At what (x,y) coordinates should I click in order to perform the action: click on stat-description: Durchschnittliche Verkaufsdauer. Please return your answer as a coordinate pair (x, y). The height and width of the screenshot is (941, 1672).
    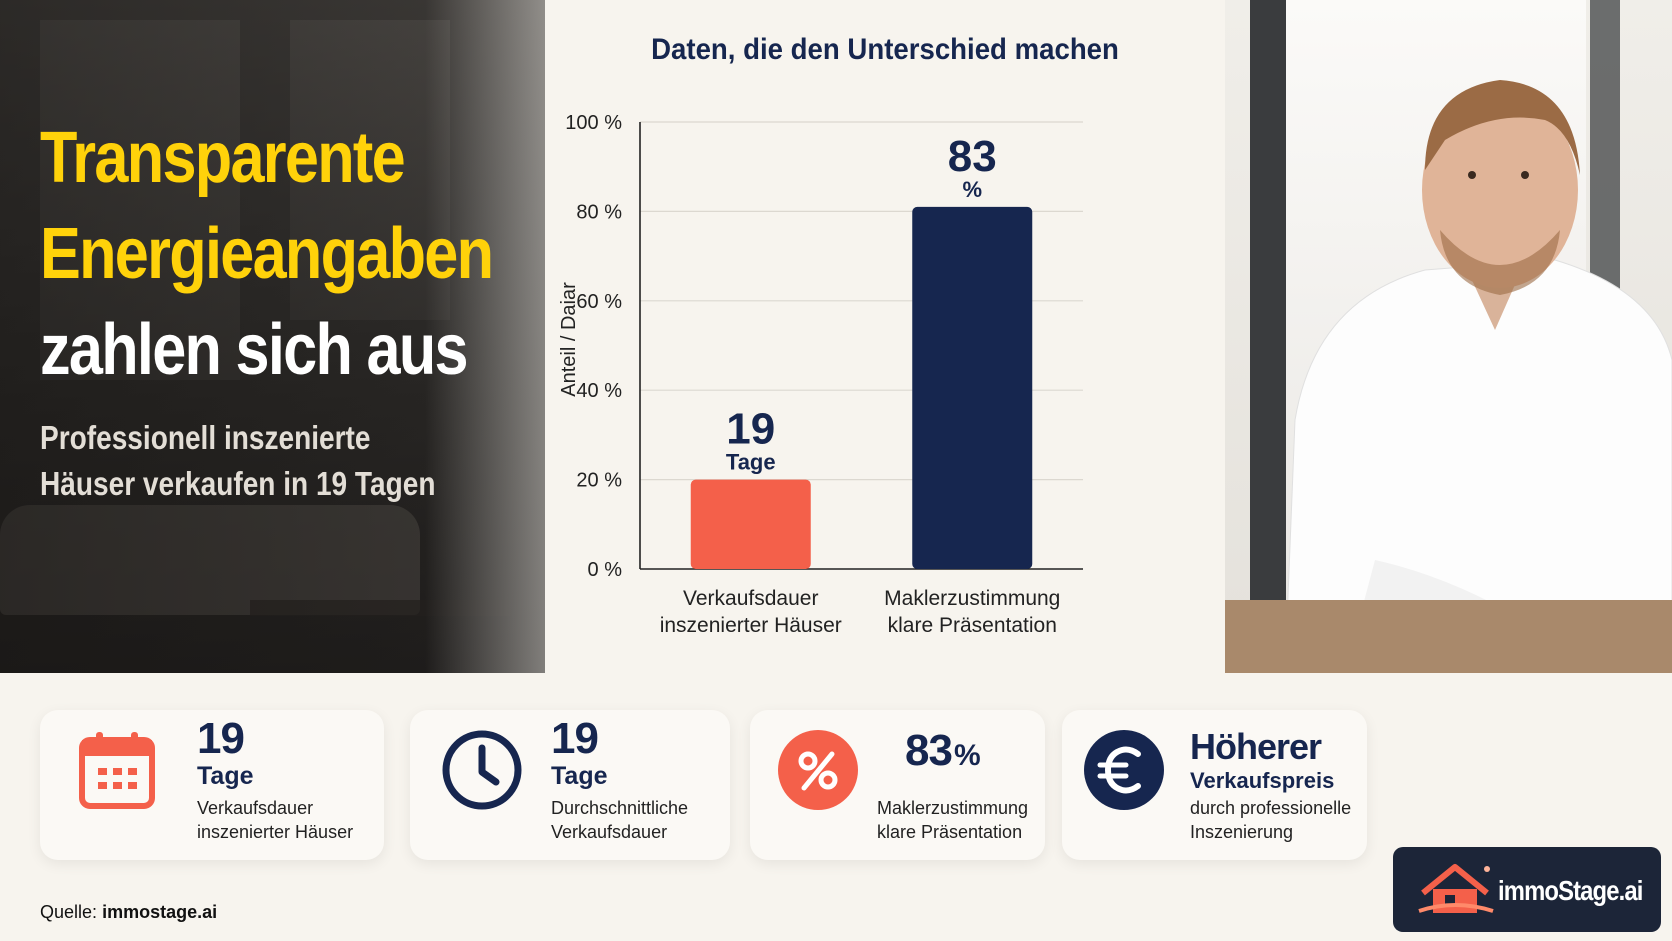
    Looking at the image, I should click on (620, 820).